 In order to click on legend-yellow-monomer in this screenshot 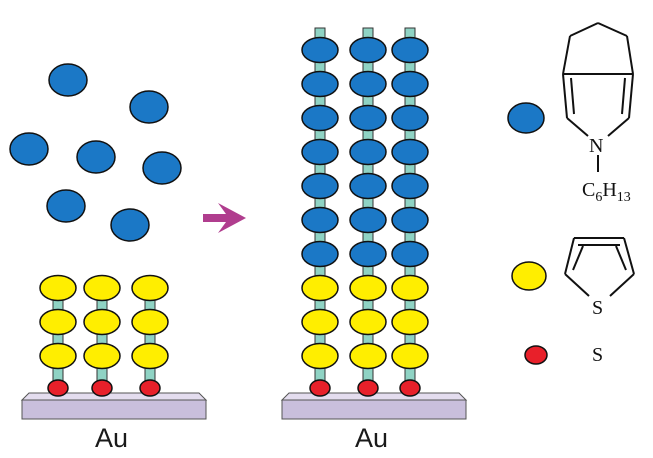, I will do `click(529, 276)`.